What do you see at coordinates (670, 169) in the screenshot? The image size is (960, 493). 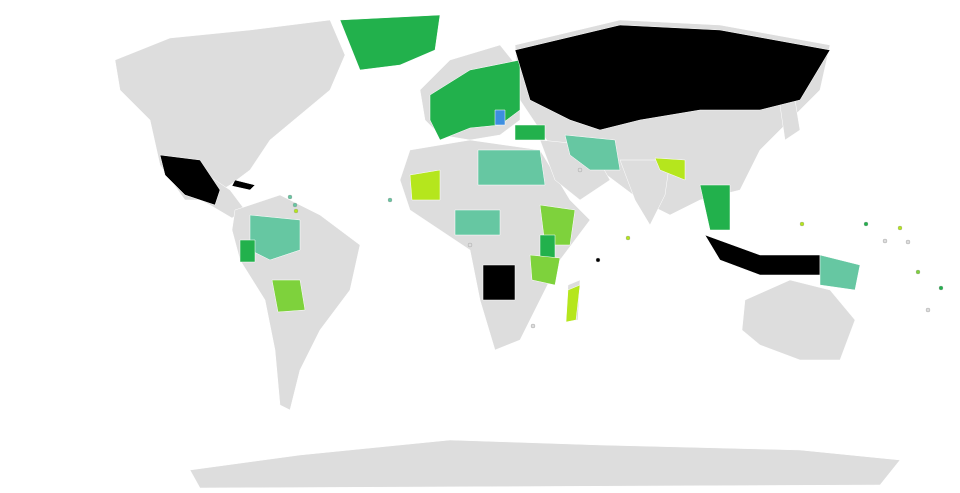 I see `nepal-bangladesh` at bounding box center [670, 169].